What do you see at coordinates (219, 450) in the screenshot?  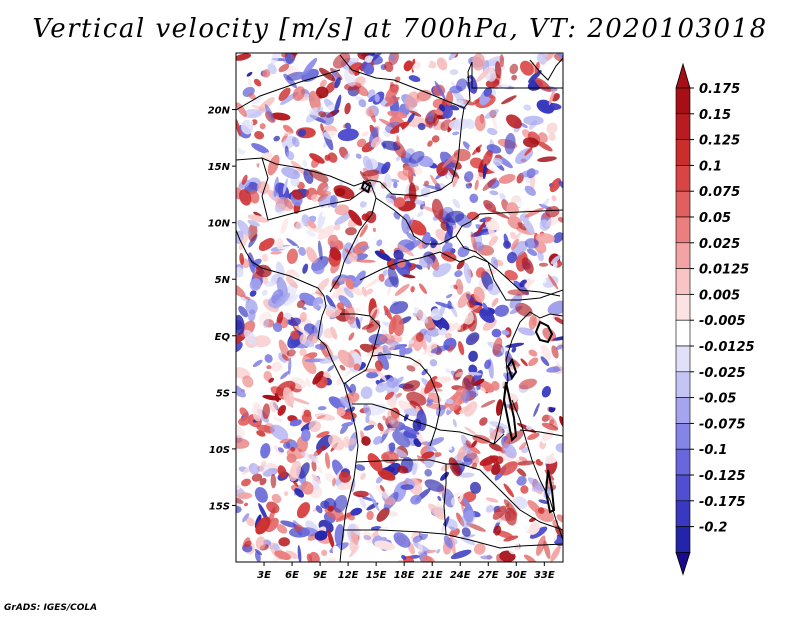 I see `lat-tick-label: 10S` at bounding box center [219, 450].